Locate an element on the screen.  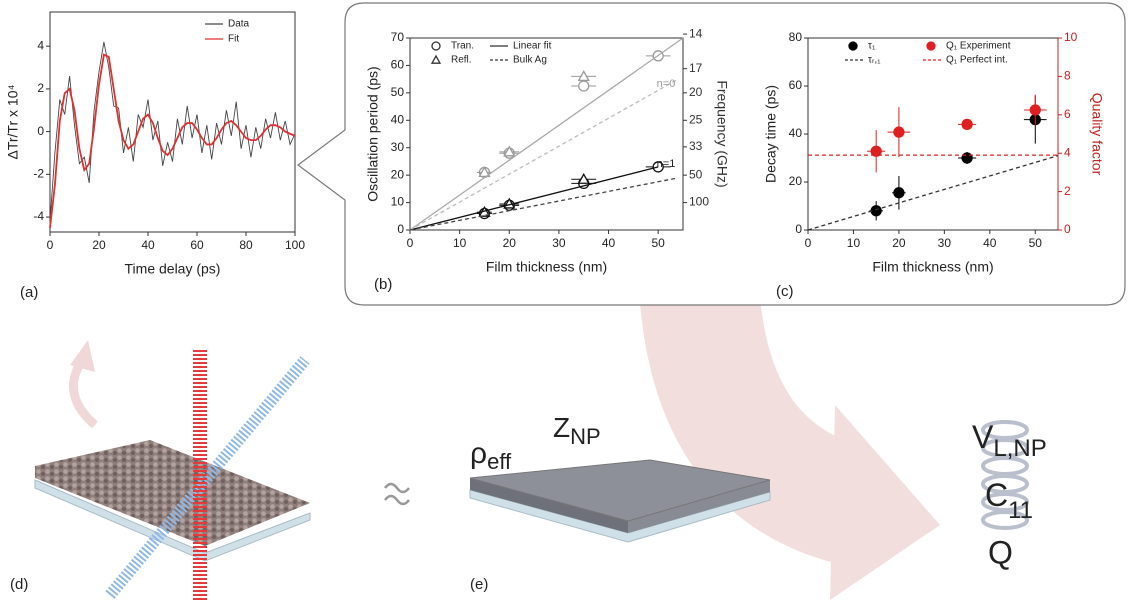
plot-frame is located at coordinates (172, 122).